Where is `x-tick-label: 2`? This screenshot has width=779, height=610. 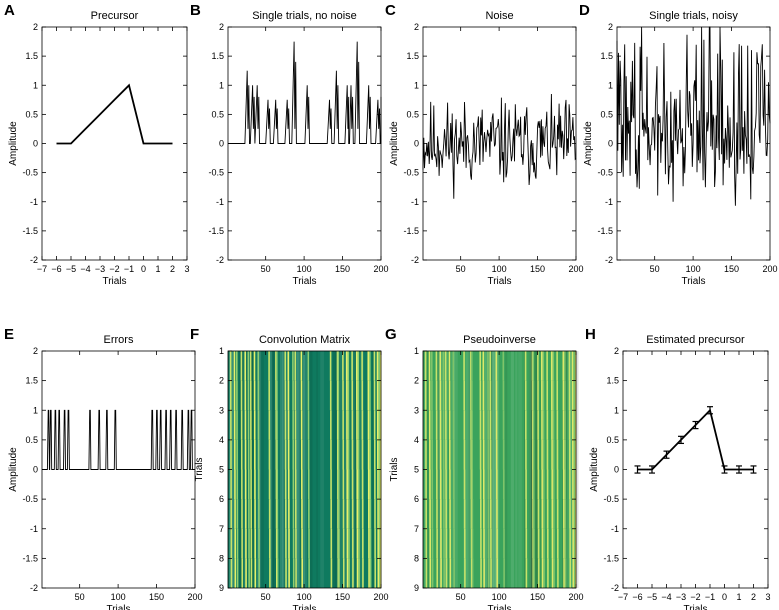 x-tick-label: 2 is located at coordinates (753, 597).